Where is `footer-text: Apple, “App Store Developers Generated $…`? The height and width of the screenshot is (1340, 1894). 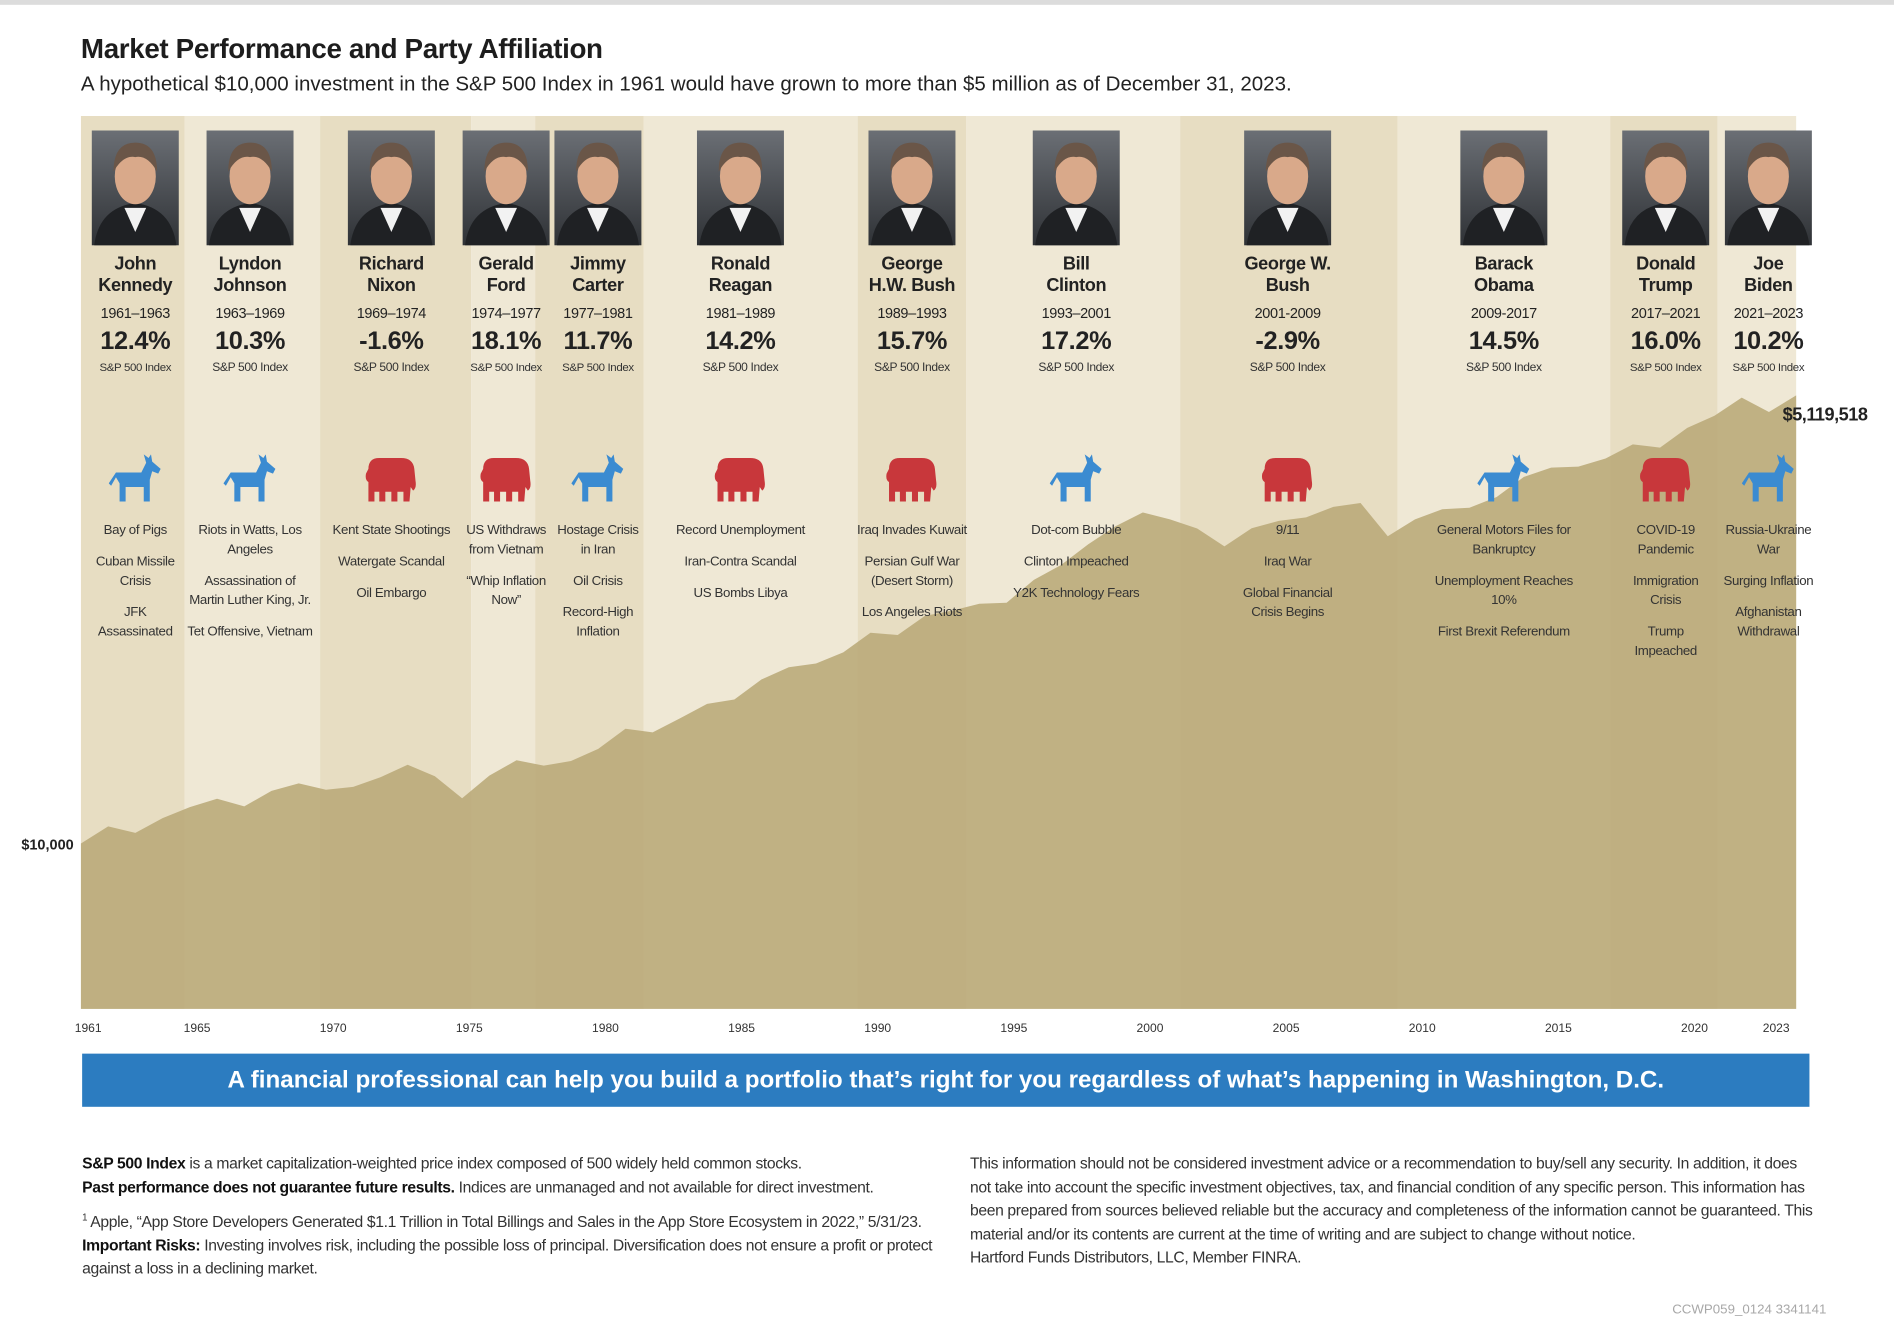
footer-text: Apple, “App Store Developers Generated $… is located at coordinates (506, 1221).